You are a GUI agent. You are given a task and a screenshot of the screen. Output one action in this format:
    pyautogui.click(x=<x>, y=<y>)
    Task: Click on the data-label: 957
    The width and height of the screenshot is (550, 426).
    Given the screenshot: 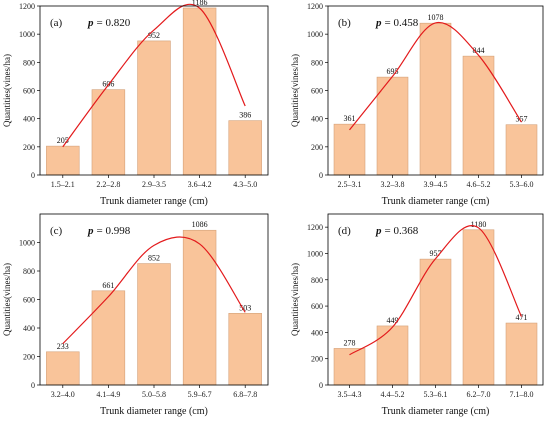 What is the action you would take?
    pyautogui.click(x=436, y=253)
    